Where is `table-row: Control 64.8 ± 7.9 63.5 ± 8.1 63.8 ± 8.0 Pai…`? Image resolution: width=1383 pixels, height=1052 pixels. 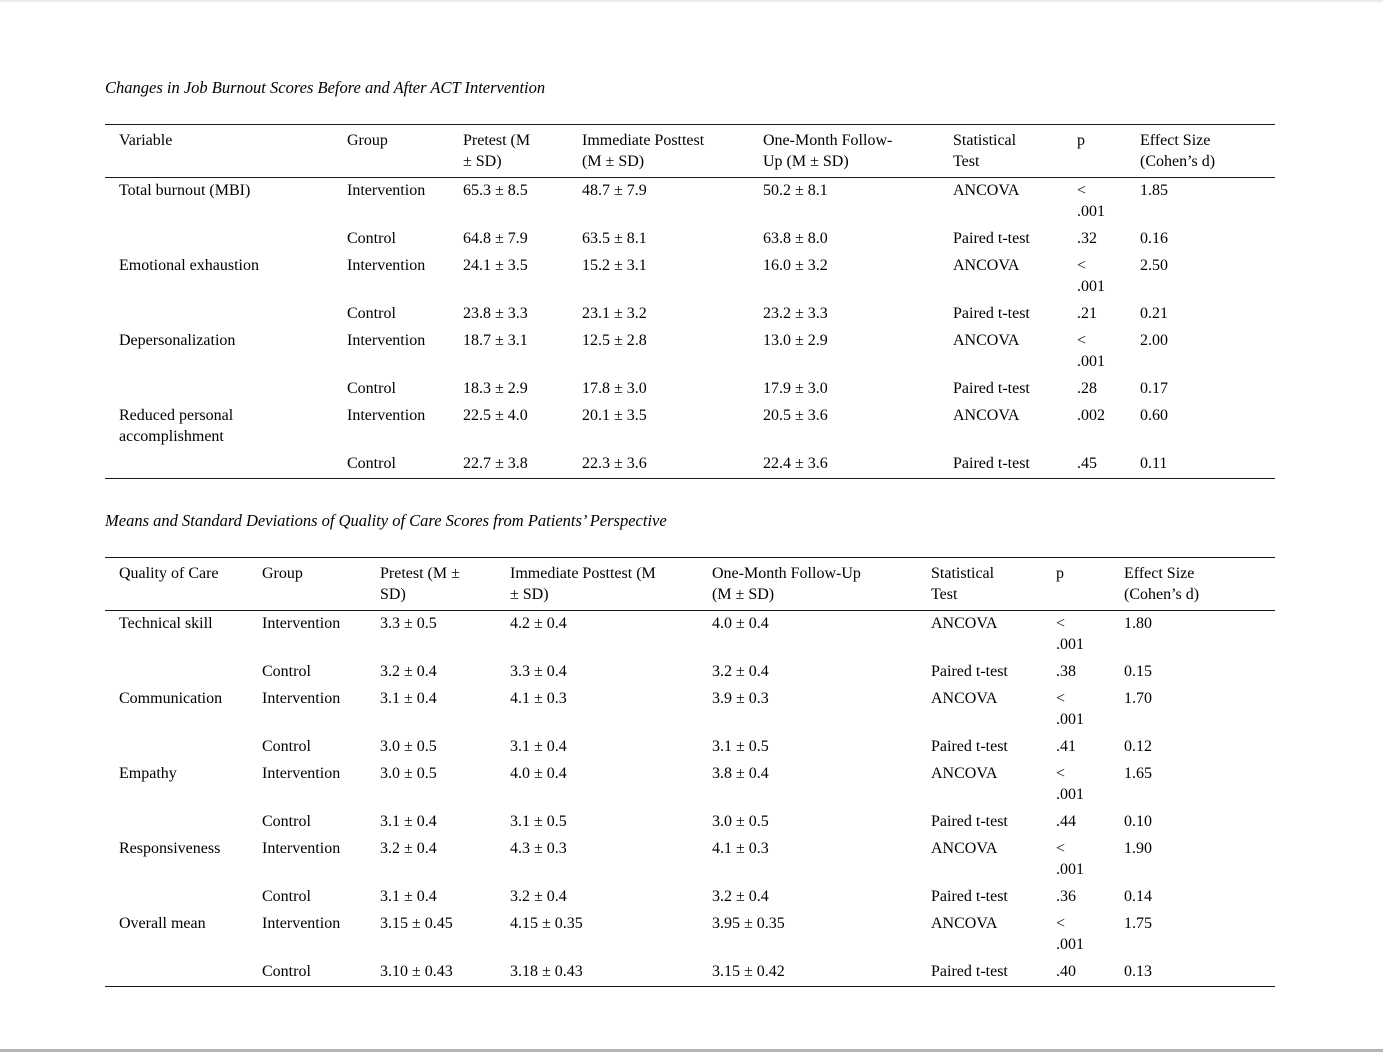
table-row: Control 64.8 ± 7.9 63.5 ± 8.1 63.8 ± 8.0 Pai… is located at coordinates (690, 239).